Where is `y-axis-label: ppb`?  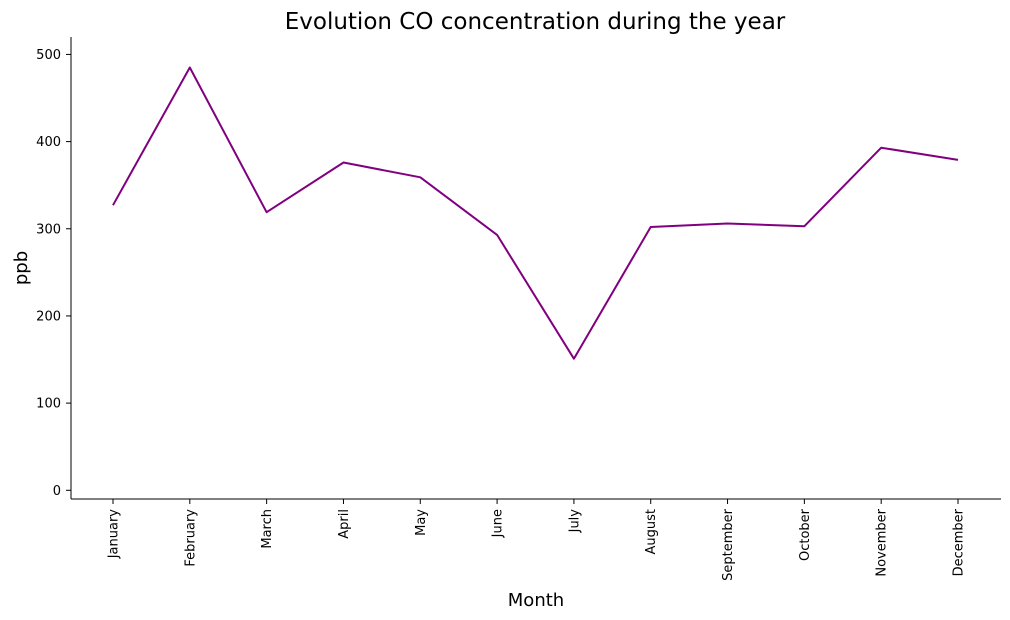
y-axis-label: ppb is located at coordinates (21, 268).